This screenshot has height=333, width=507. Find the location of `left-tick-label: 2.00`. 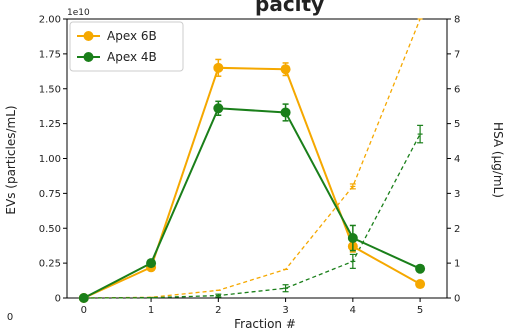

left-tick-label: 2.00 is located at coordinates (50, 20).